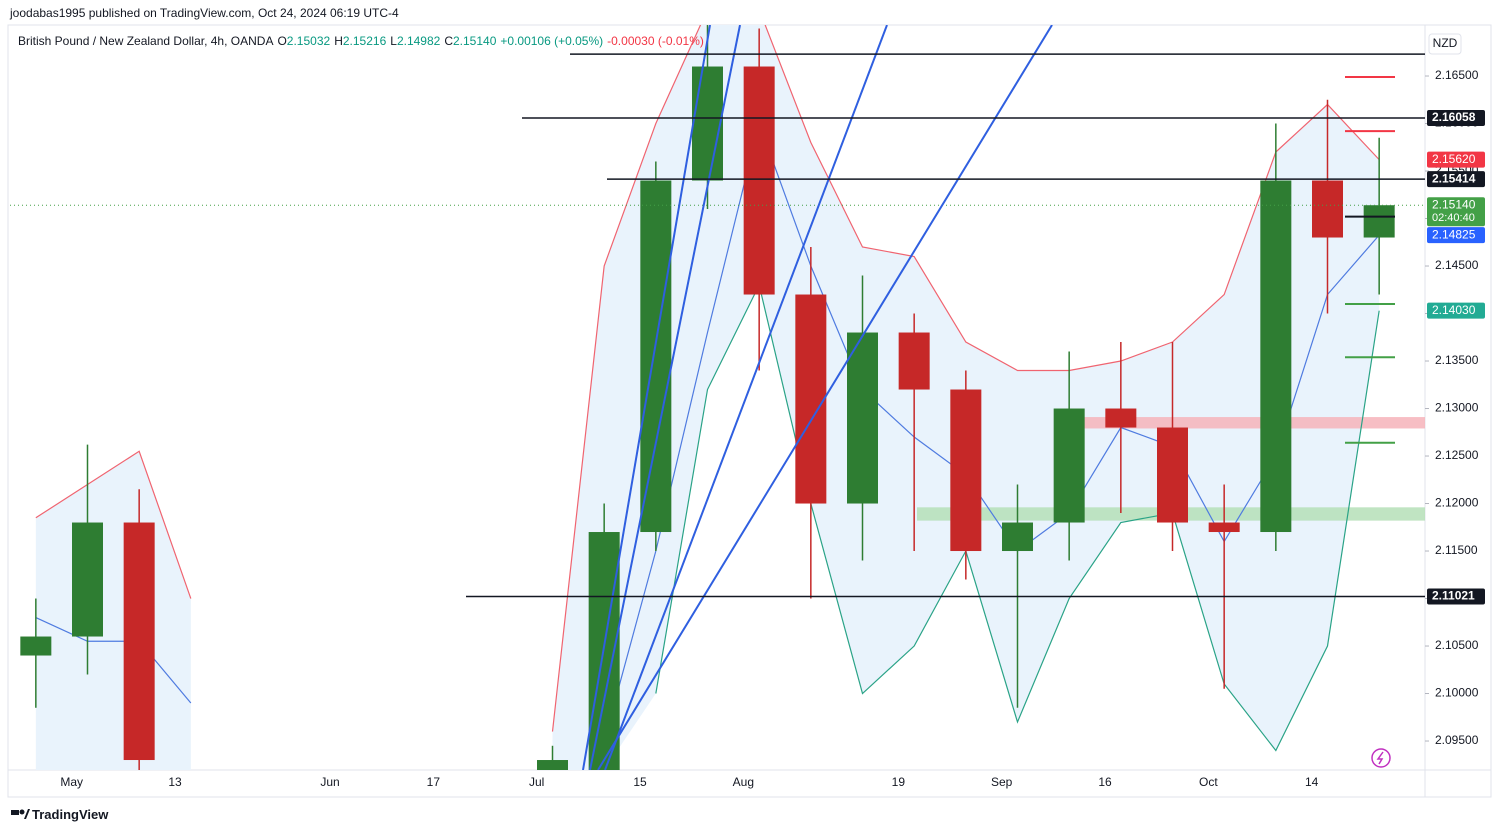 This screenshot has height=832, width=1500. I want to click on countdown-label: 02:40:40, so click(1453, 218).